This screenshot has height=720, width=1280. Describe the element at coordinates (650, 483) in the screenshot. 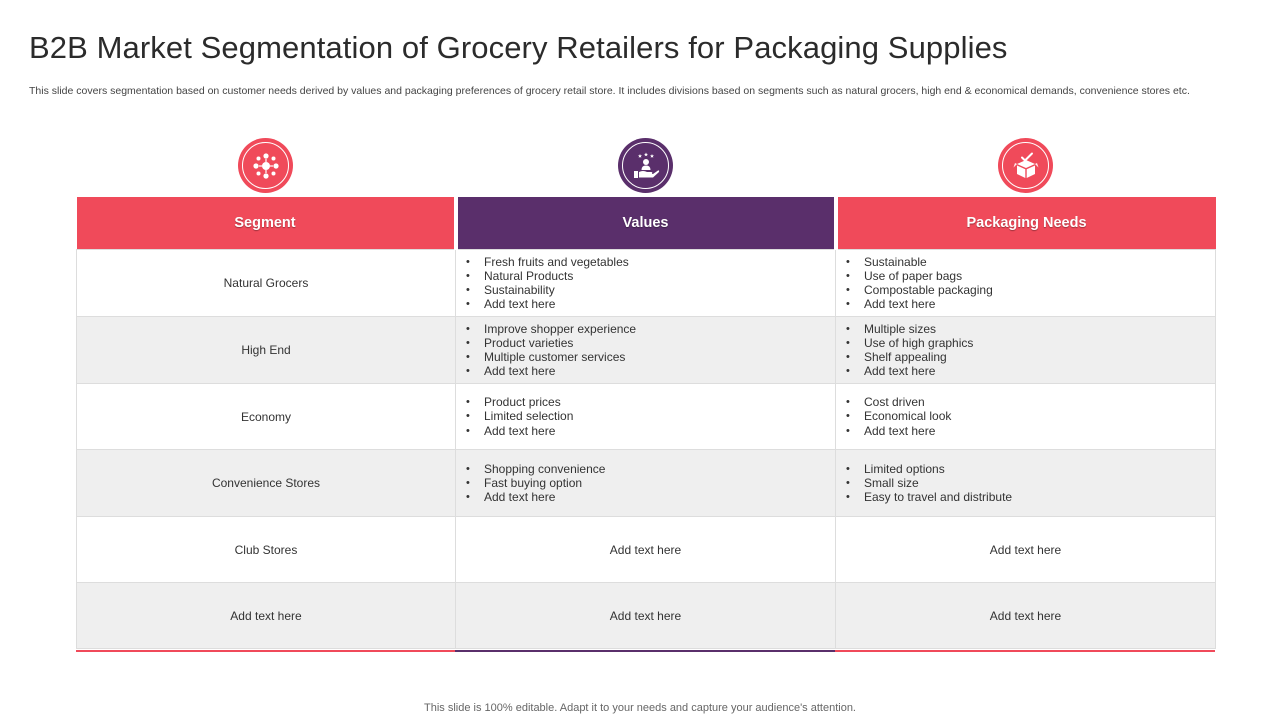

I see `list-item: Fast buying option` at that location.